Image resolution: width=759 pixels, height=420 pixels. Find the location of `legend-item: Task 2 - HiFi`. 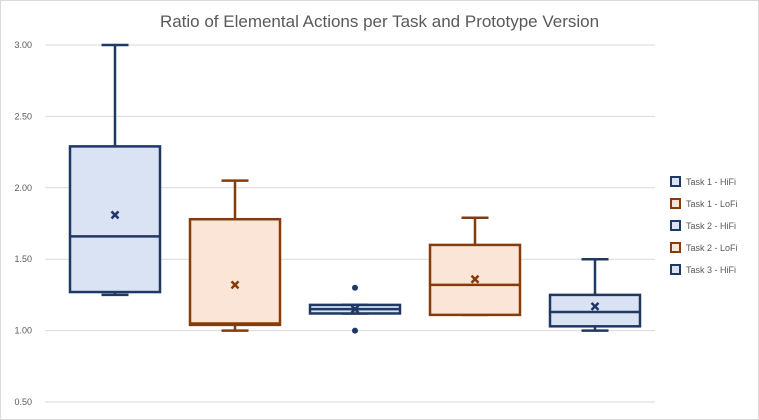

legend-item: Task 2 - HiFi is located at coordinates (703, 225).